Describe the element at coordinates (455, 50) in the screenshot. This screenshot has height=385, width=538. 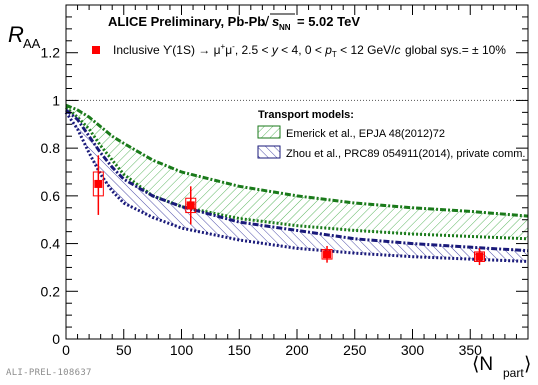
I see `global-sys: global sys.= ± 10%` at that location.